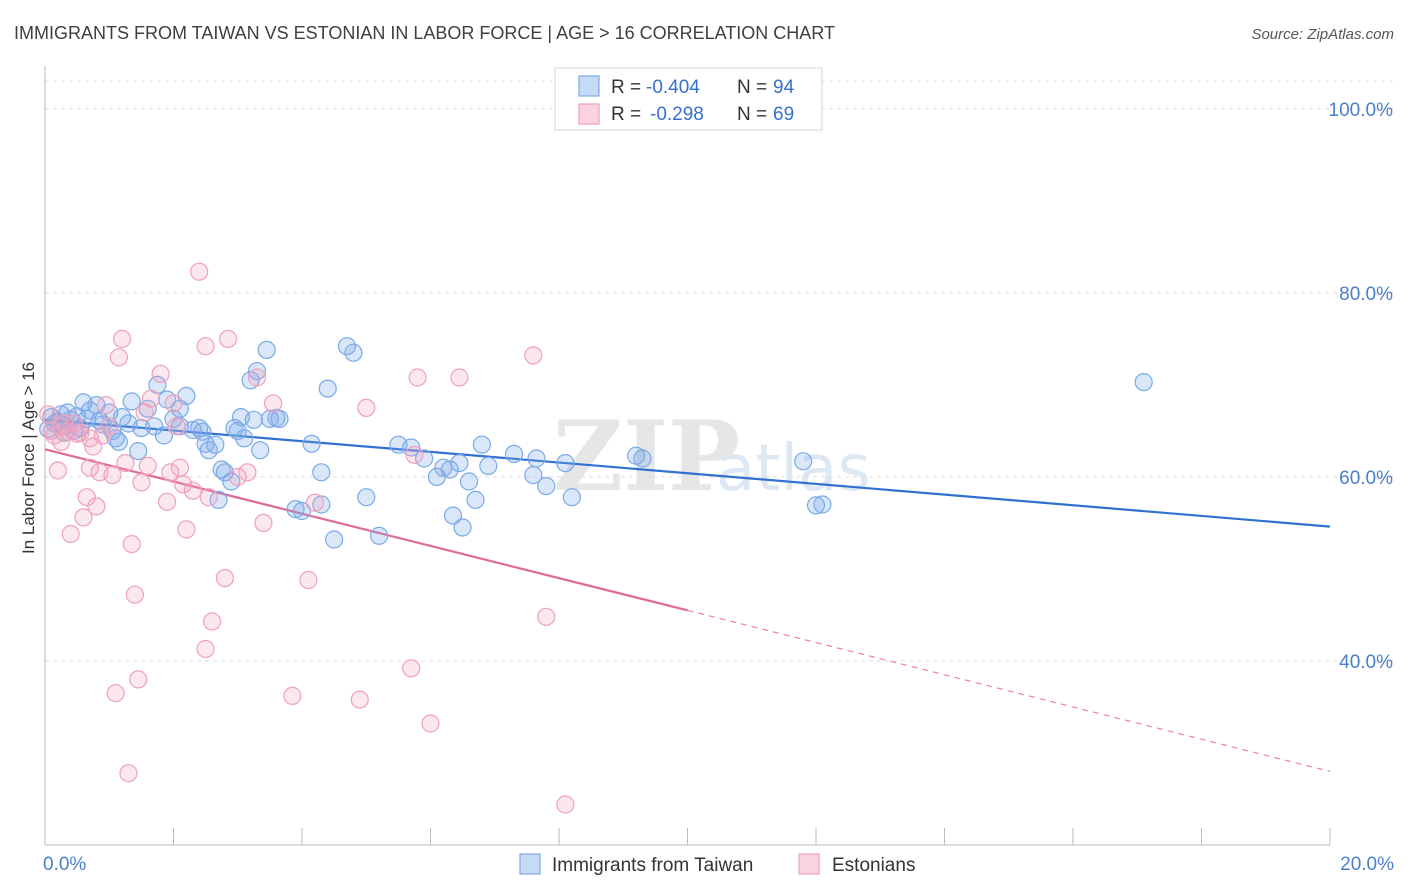 This screenshot has width=1406, height=892. I want to click on legend-swatch-taiwan, so click(589, 86).